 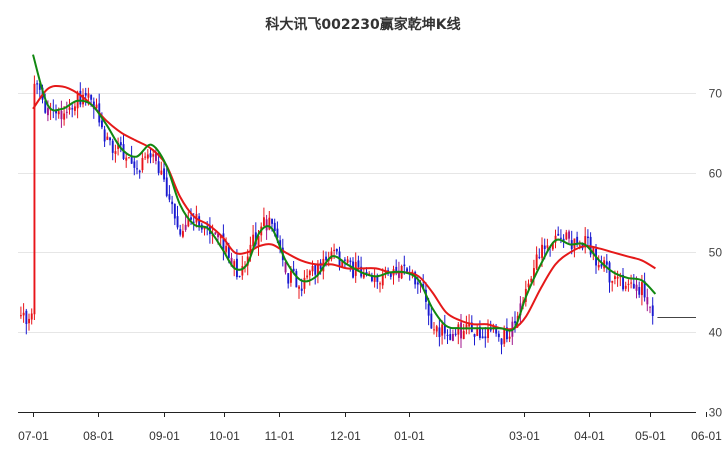 I want to click on y-tick-label: 60, so click(x=716, y=174).